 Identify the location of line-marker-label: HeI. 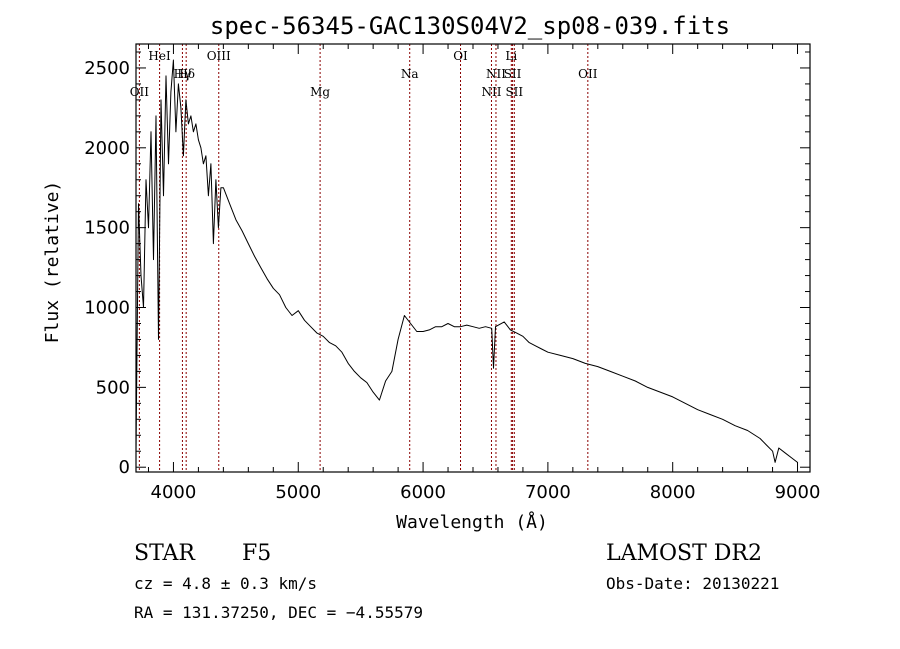
(159, 56).